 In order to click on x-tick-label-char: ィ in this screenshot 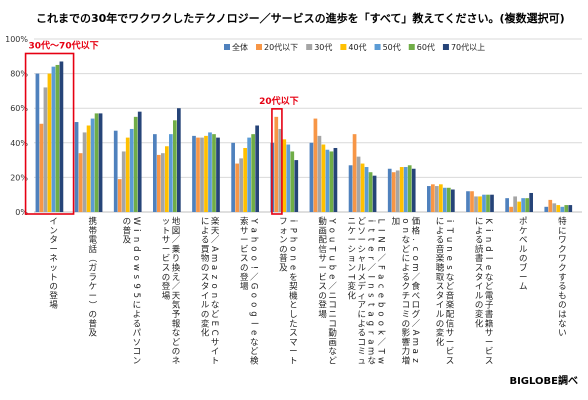, I will do `click(361, 296)`.